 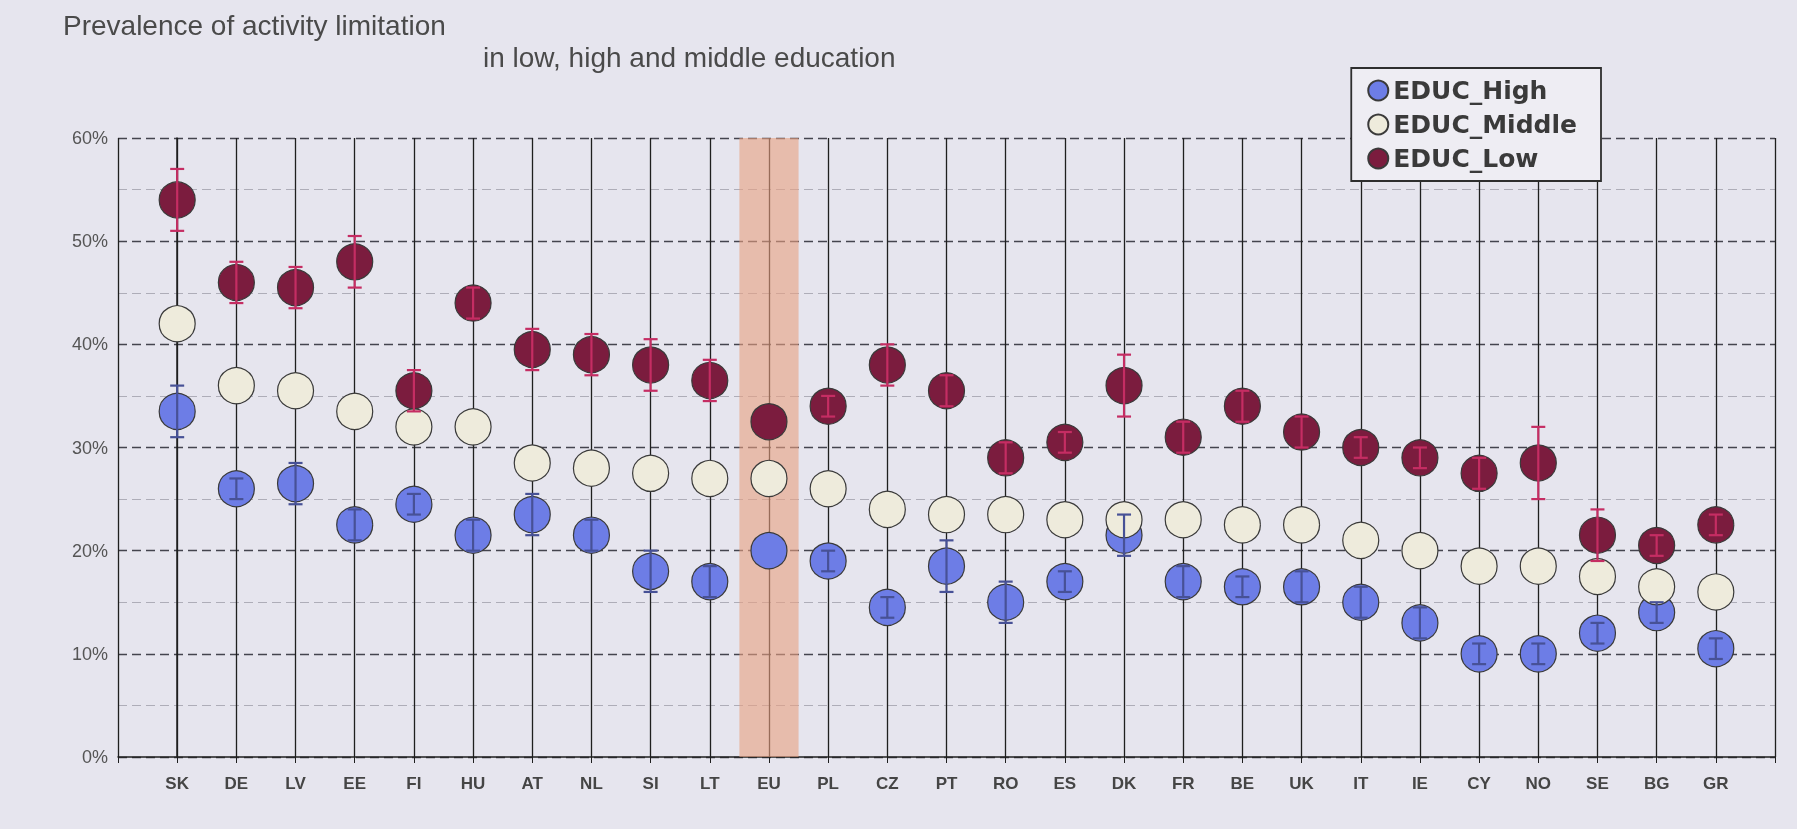 What do you see at coordinates (1470, 90) in the screenshot?
I see `legend-label: EDUC_High` at bounding box center [1470, 90].